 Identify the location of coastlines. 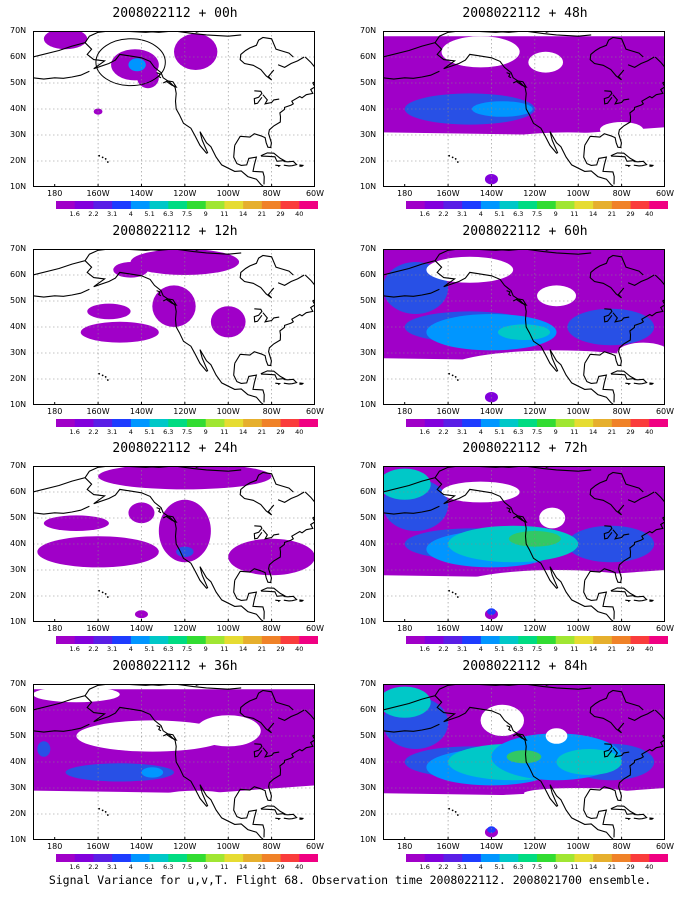
(174, 762).